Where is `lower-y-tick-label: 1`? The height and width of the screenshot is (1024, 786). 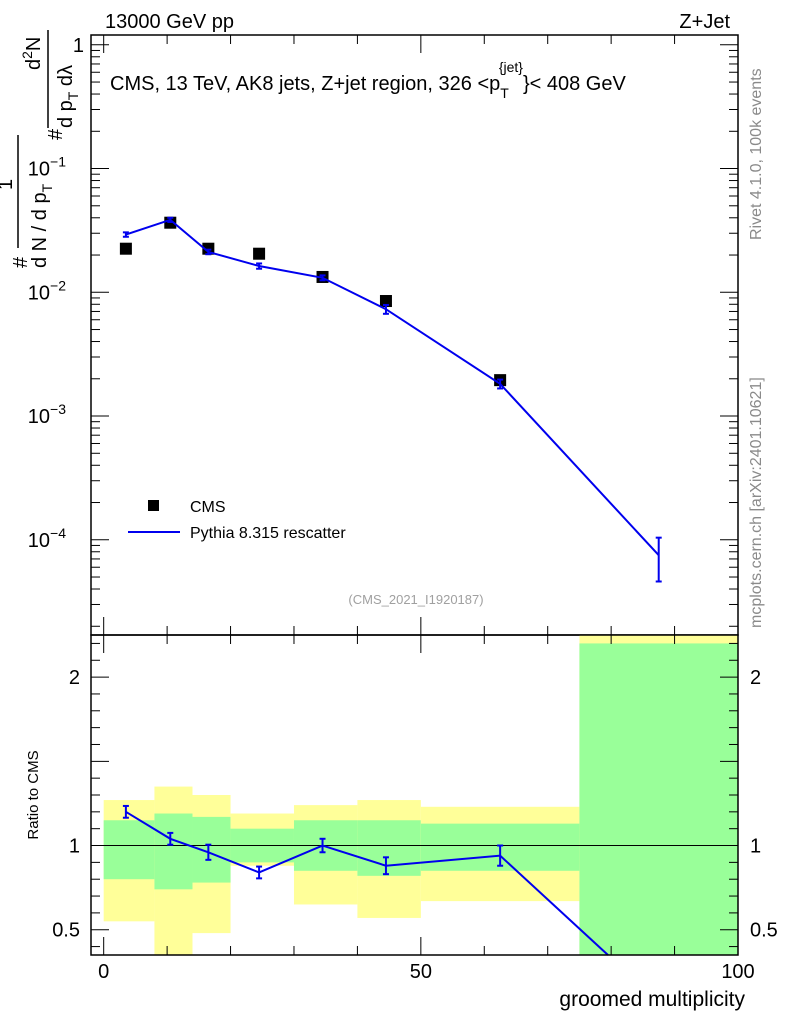 lower-y-tick-label: 1 is located at coordinates (74, 847).